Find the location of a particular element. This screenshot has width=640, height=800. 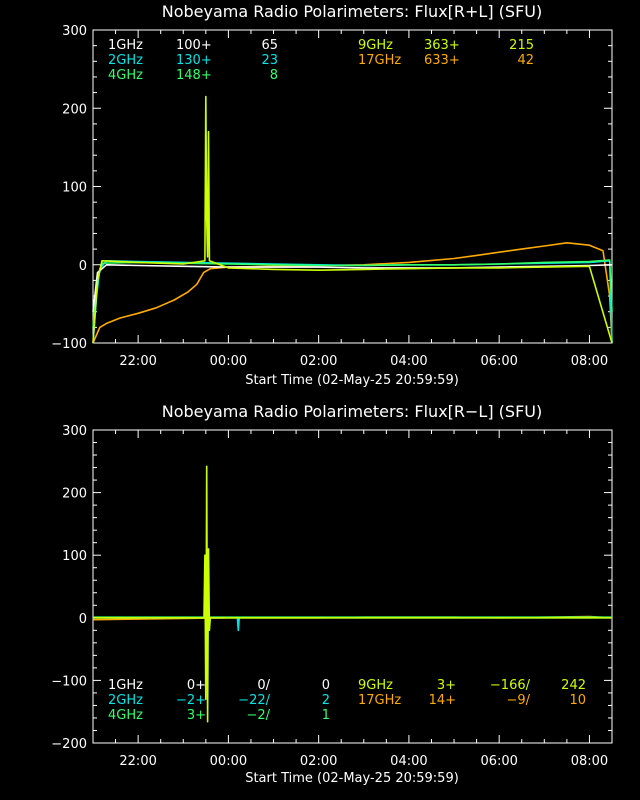

legend-text: 0 is located at coordinates (326, 685).